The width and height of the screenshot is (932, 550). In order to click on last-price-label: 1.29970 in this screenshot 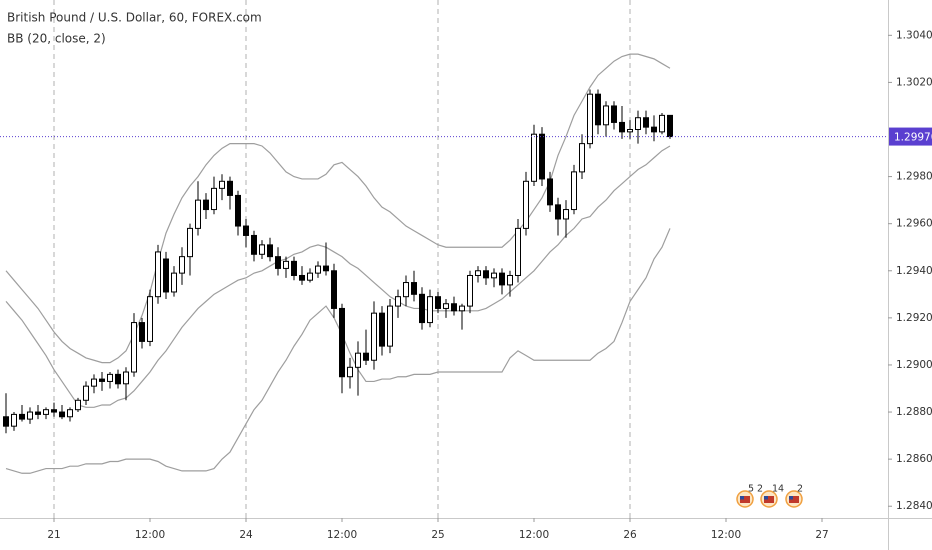, I will do `click(913, 138)`.